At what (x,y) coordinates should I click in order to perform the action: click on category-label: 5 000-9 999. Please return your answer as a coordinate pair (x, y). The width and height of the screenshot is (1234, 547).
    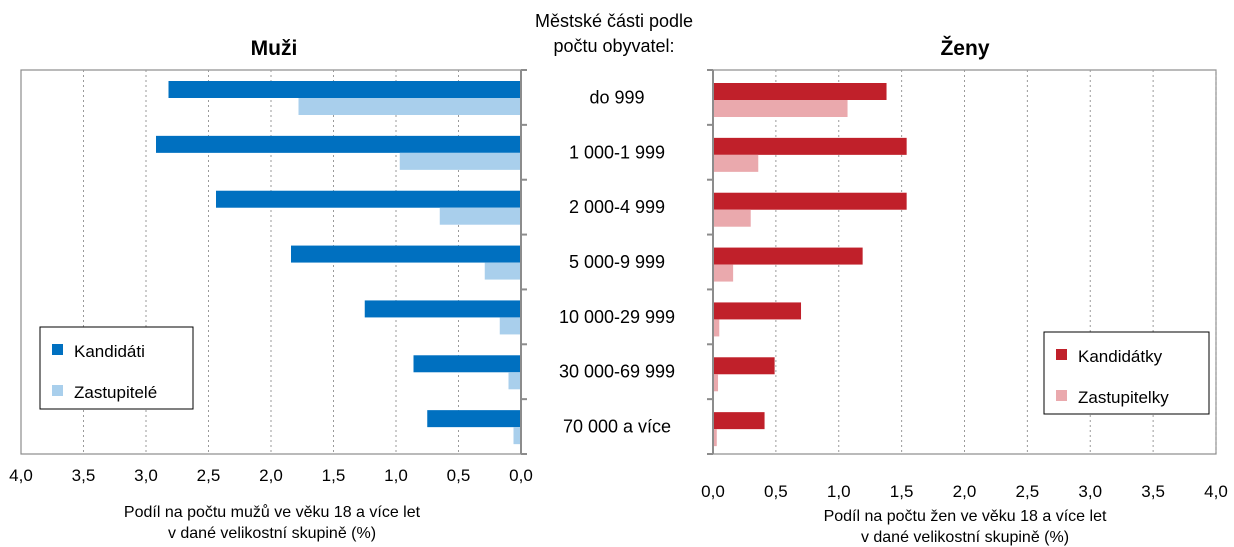
    Looking at the image, I should click on (617, 262).